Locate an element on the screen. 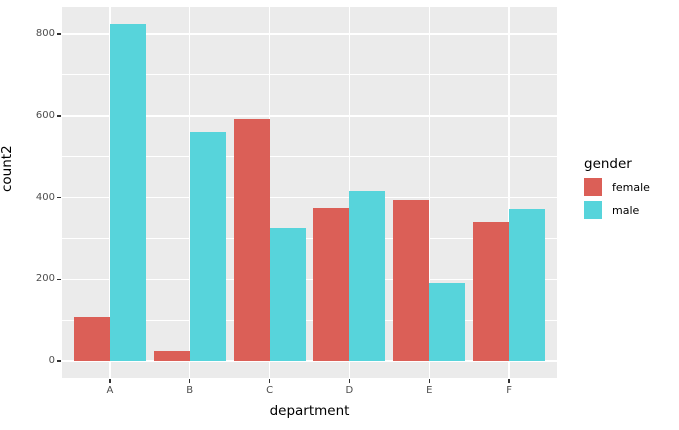 This screenshot has height=430, width=679. gridline-vertical-C is located at coordinates (269, 192).